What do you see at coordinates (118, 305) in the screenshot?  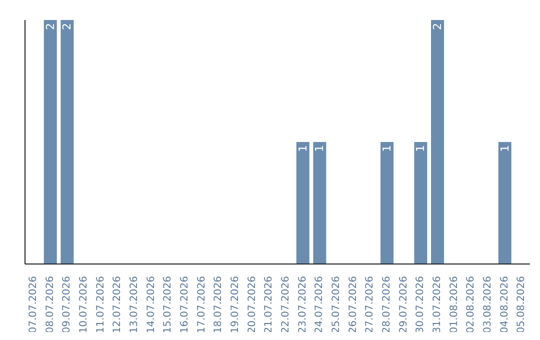 I see `x-tick-label: 12.07.2026` at bounding box center [118, 305].